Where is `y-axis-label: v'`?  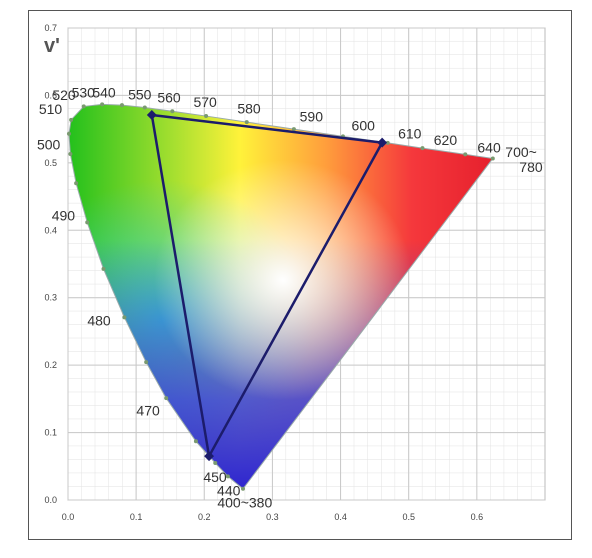 y-axis-label: v' is located at coordinates (52, 46).